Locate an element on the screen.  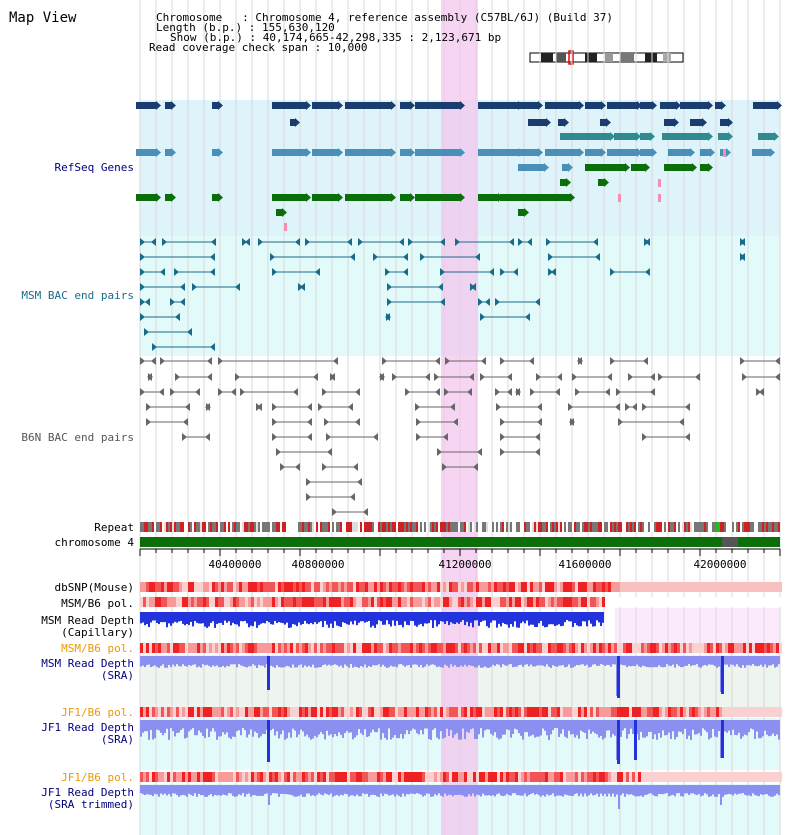
track-label-refseq: RefSeq Genes is located at coordinates (94, 167).